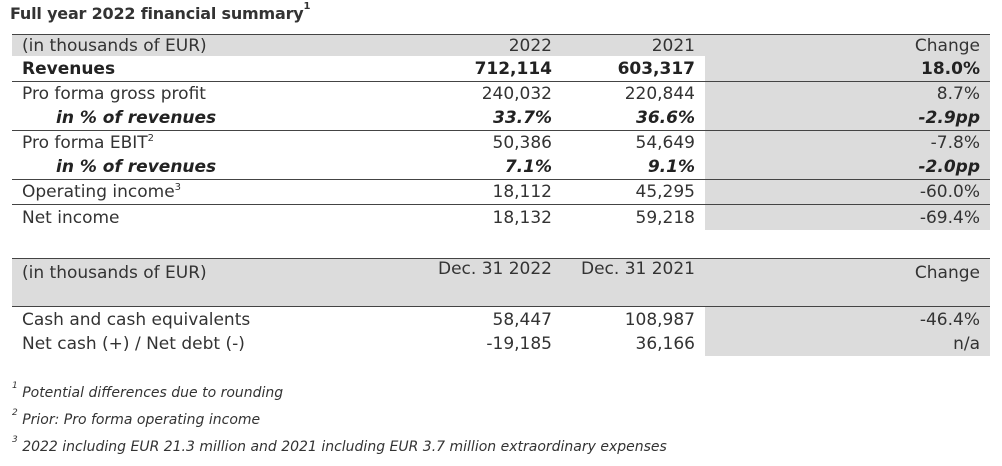  I want to click on row-label: Net cash (+) / Net debt (-), so click(133, 344).